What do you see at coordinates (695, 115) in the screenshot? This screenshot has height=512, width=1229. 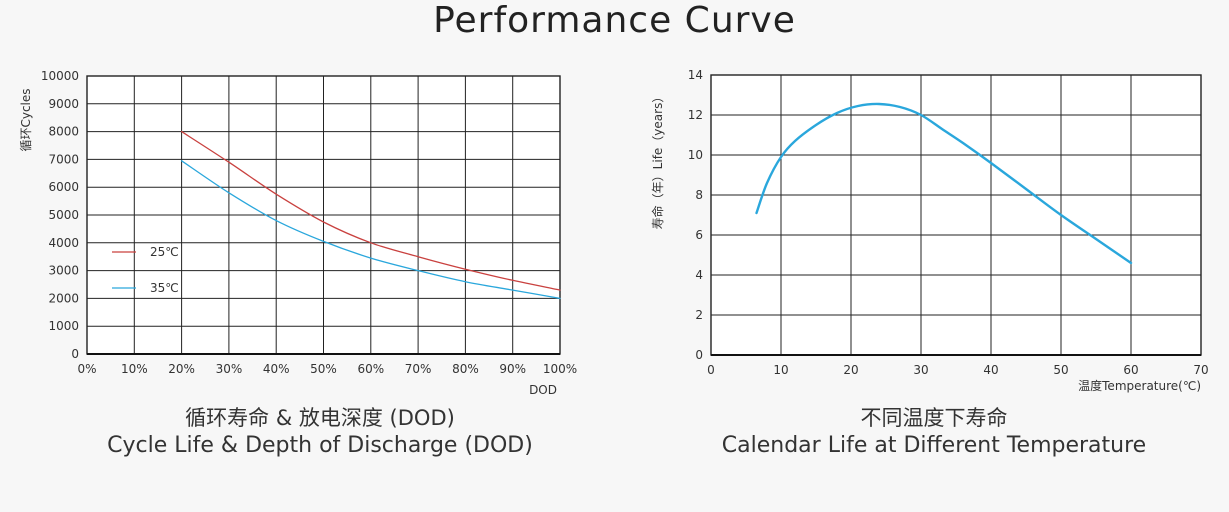 I see `y-tick-label: 12` at bounding box center [695, 115].